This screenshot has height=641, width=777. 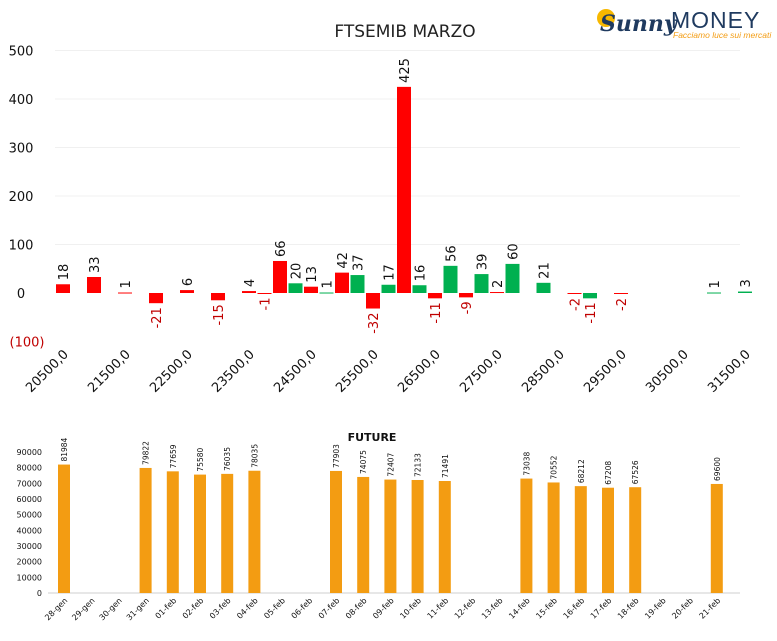 What do you see at coordinates (421, 273) in the screenshot?
I see `oi-data-label: 16` at bounding box center [421, 273].